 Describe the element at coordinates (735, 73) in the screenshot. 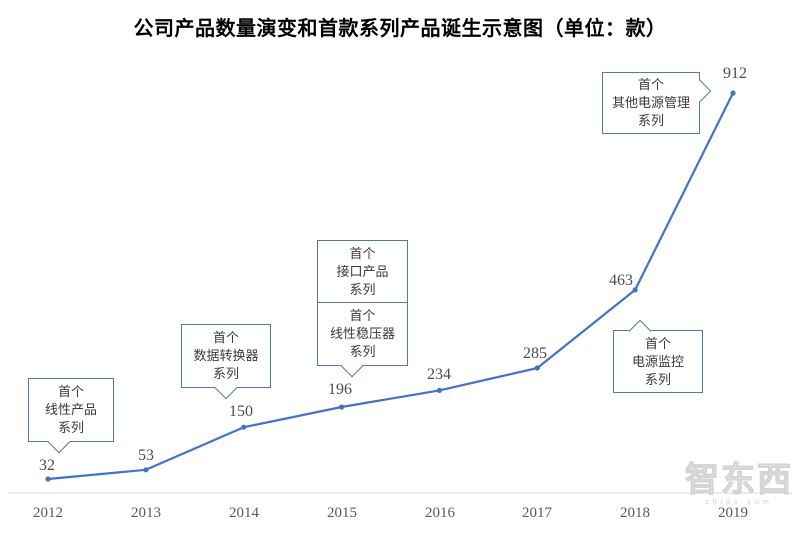

I see `data-label-2019: 912` at that location.